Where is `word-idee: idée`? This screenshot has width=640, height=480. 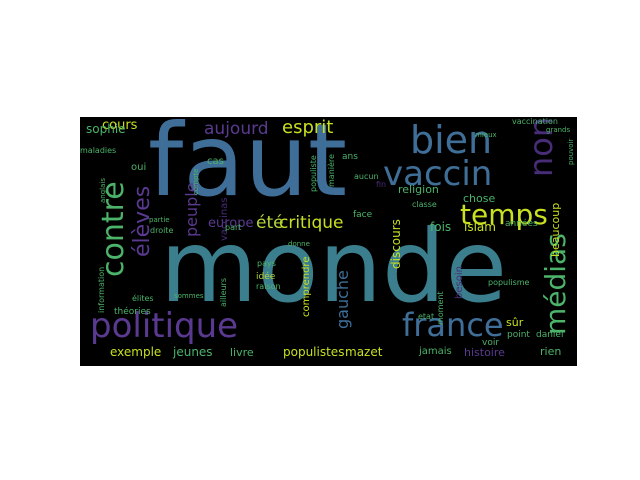 word-idee: idée is located at coordinates (266, 277).